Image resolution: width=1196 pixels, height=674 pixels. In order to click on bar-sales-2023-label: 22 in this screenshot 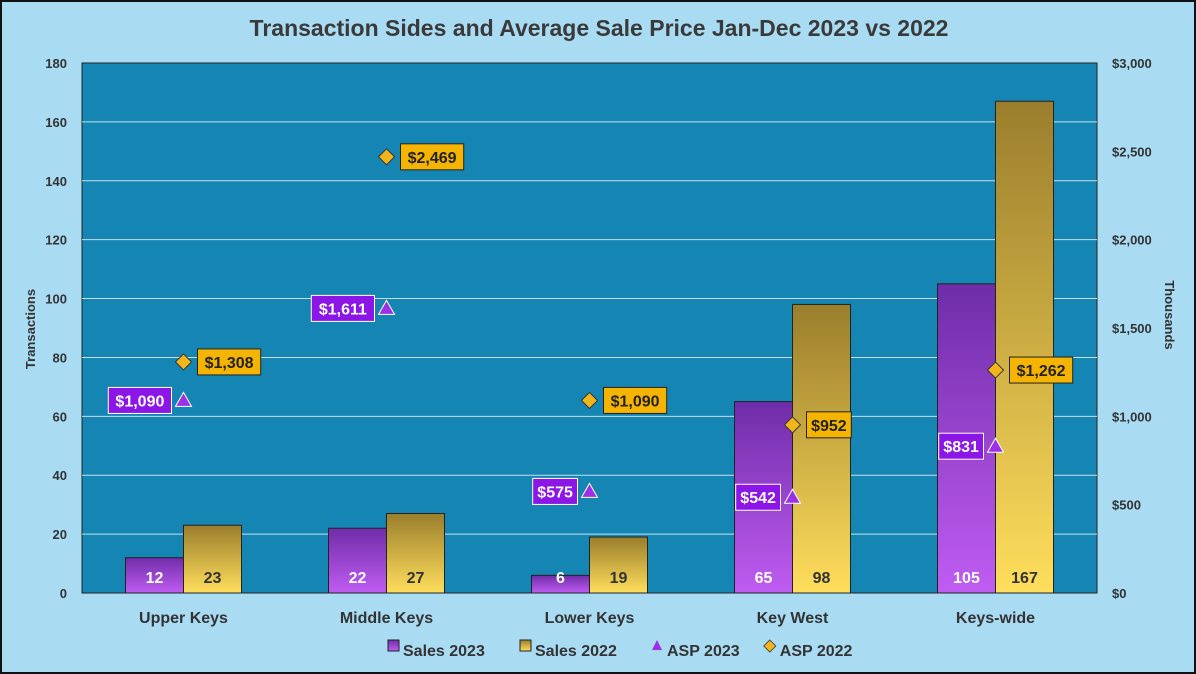, I will do `click(358, 578)`.